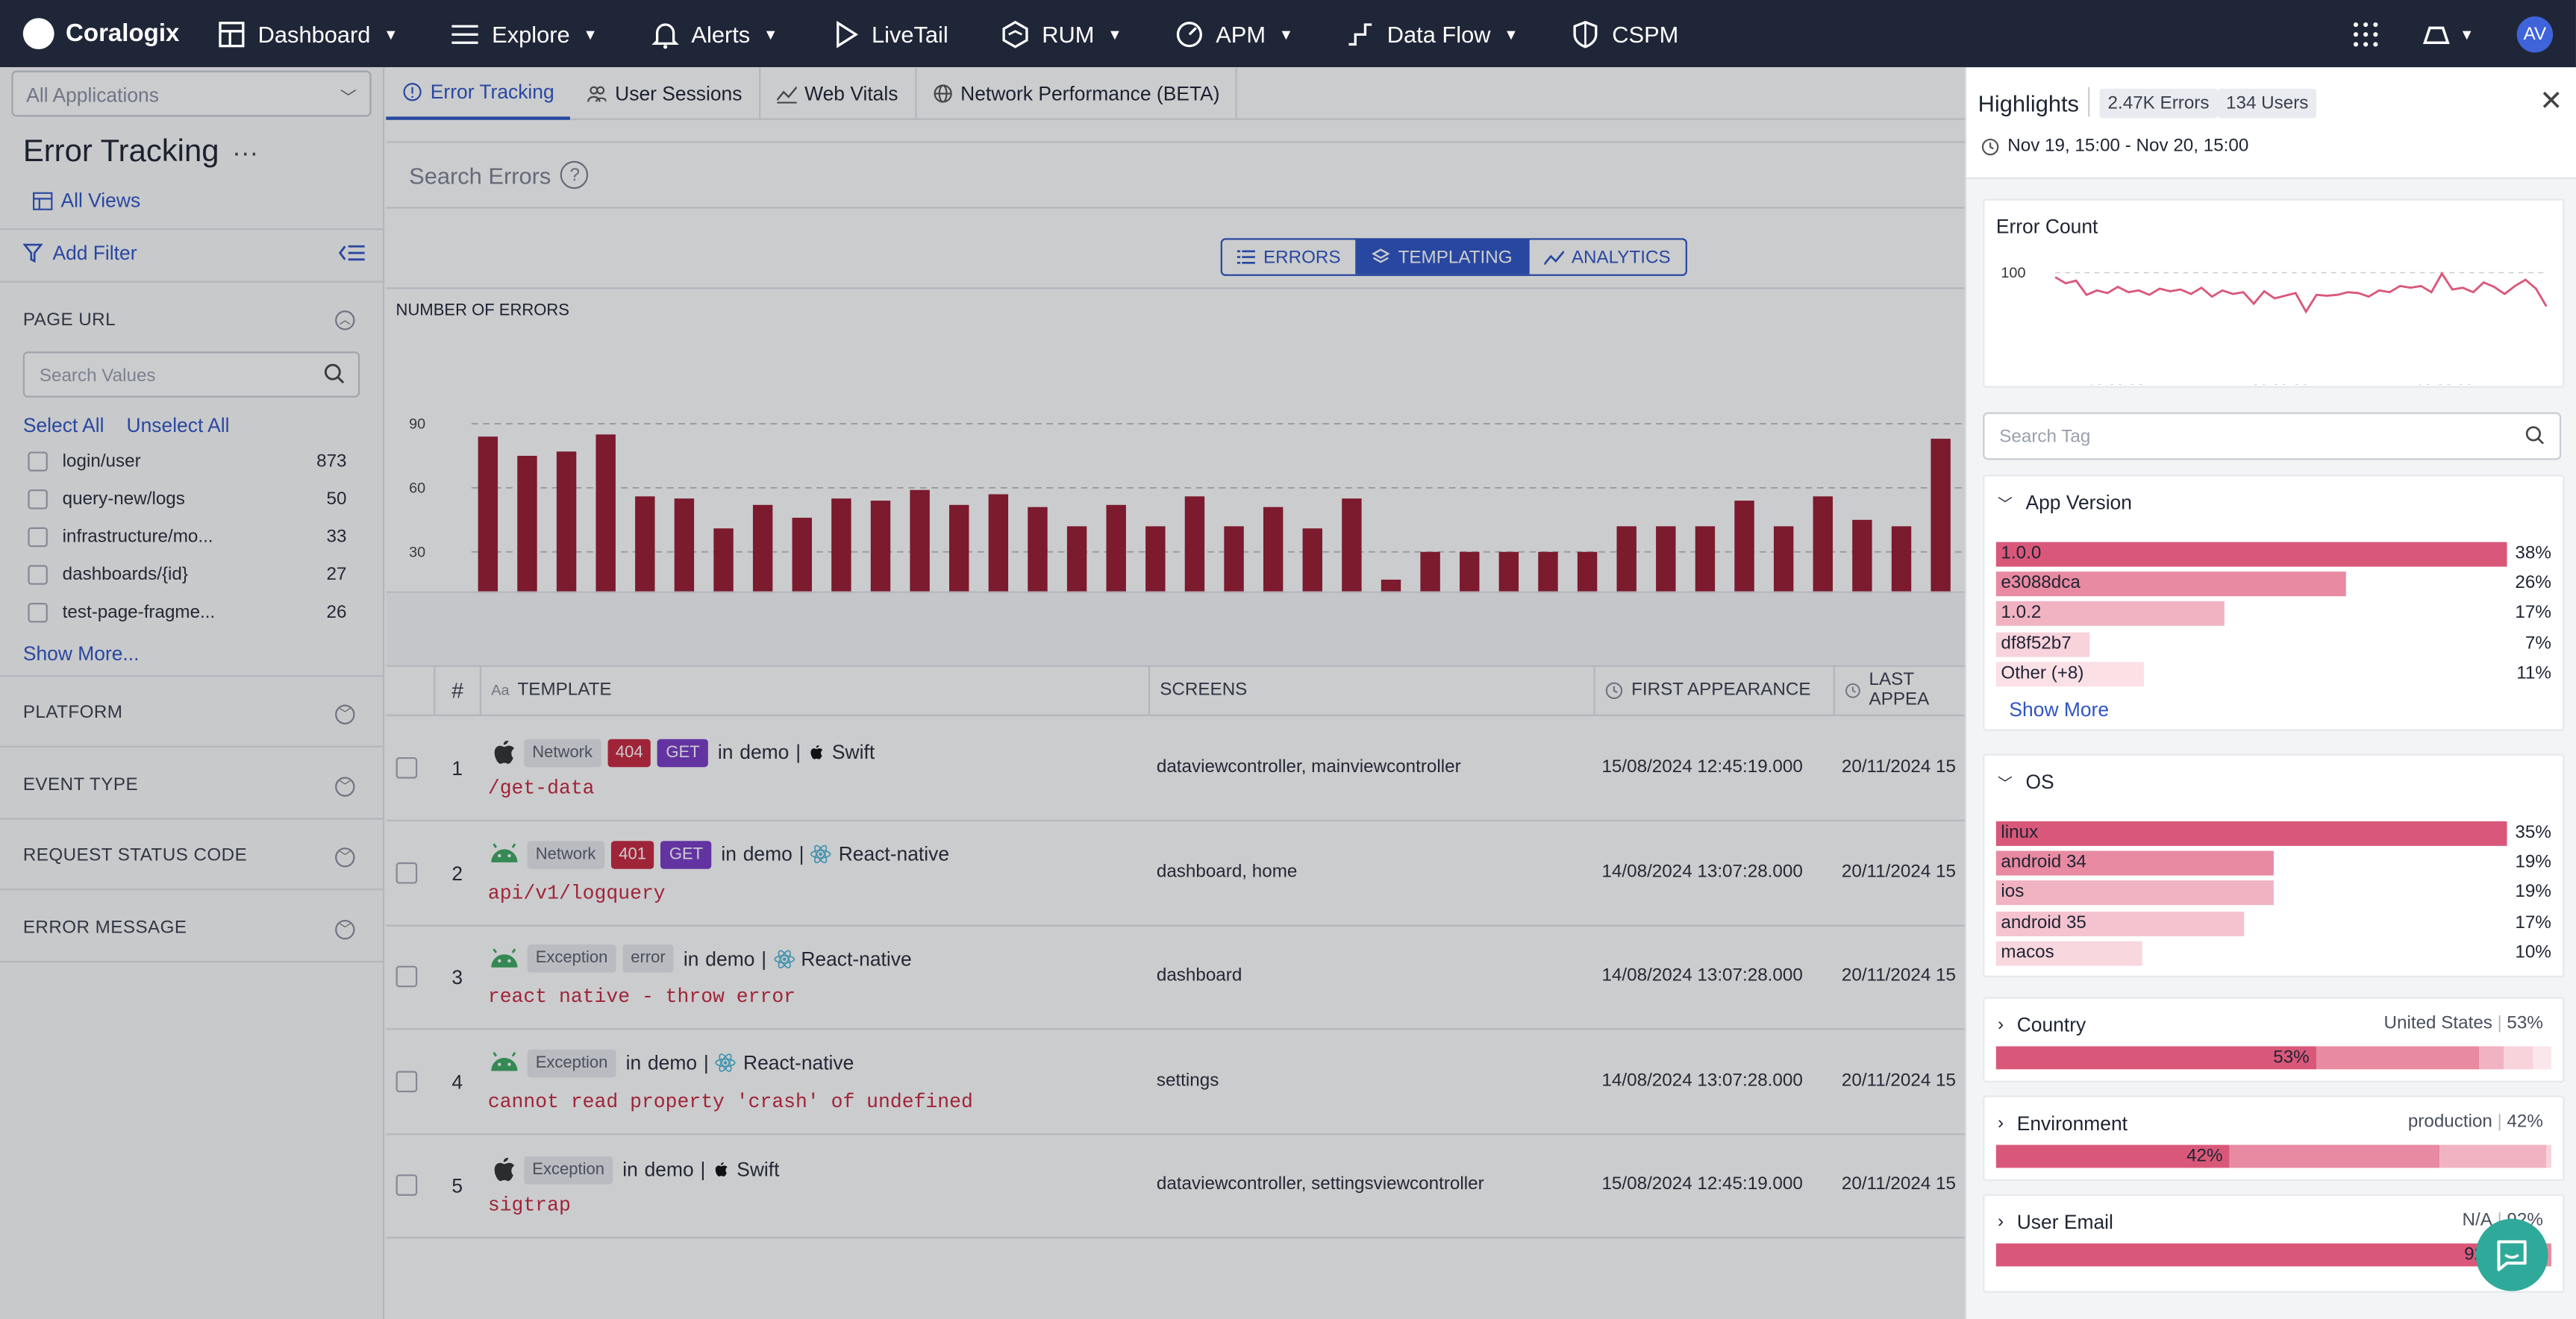  What do you see at coordinates (2535, 34) in the screenshot?
I see `user-avatar: AV` at bounding box center [2535, 34].